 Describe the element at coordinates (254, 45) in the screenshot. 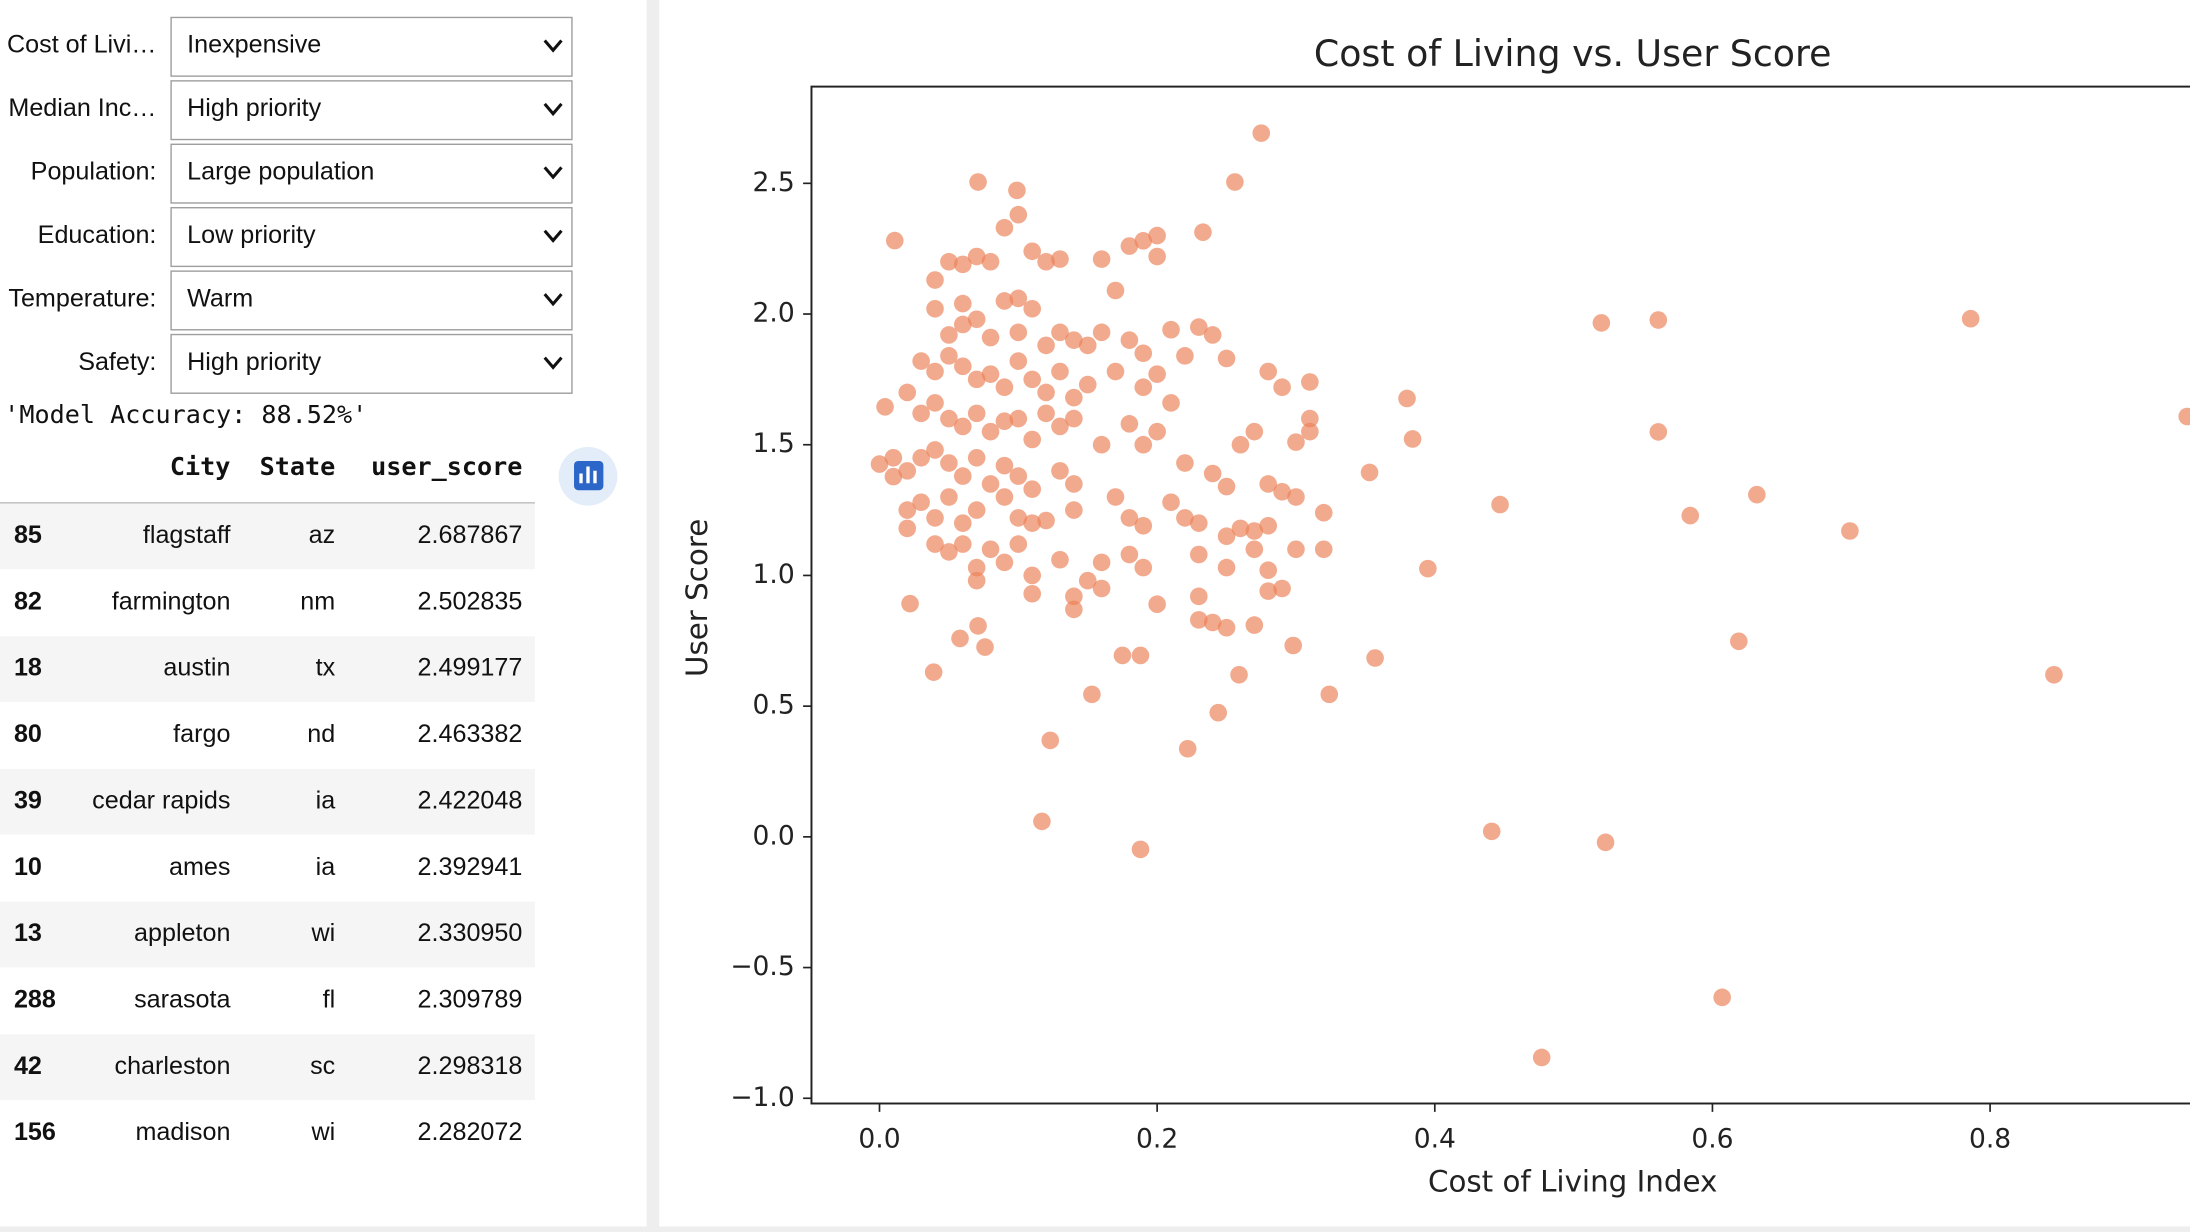

I see `dropdown-value: Inexpensive` at that location.